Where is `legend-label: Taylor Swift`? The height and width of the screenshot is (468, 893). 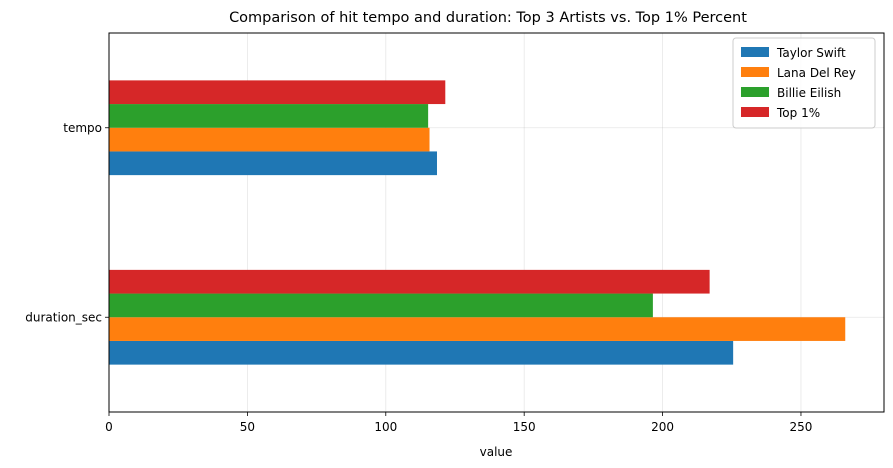
legend-label: Taylor Swift is located at coordinates (811, 53).